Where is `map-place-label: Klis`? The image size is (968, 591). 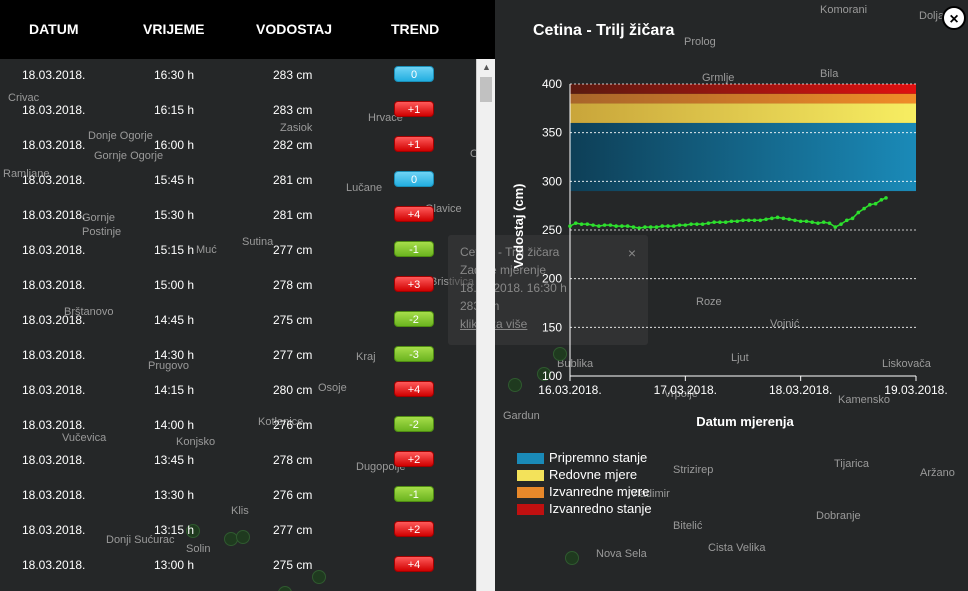 map-place-label: Klis is located at coordinates (240, 511).